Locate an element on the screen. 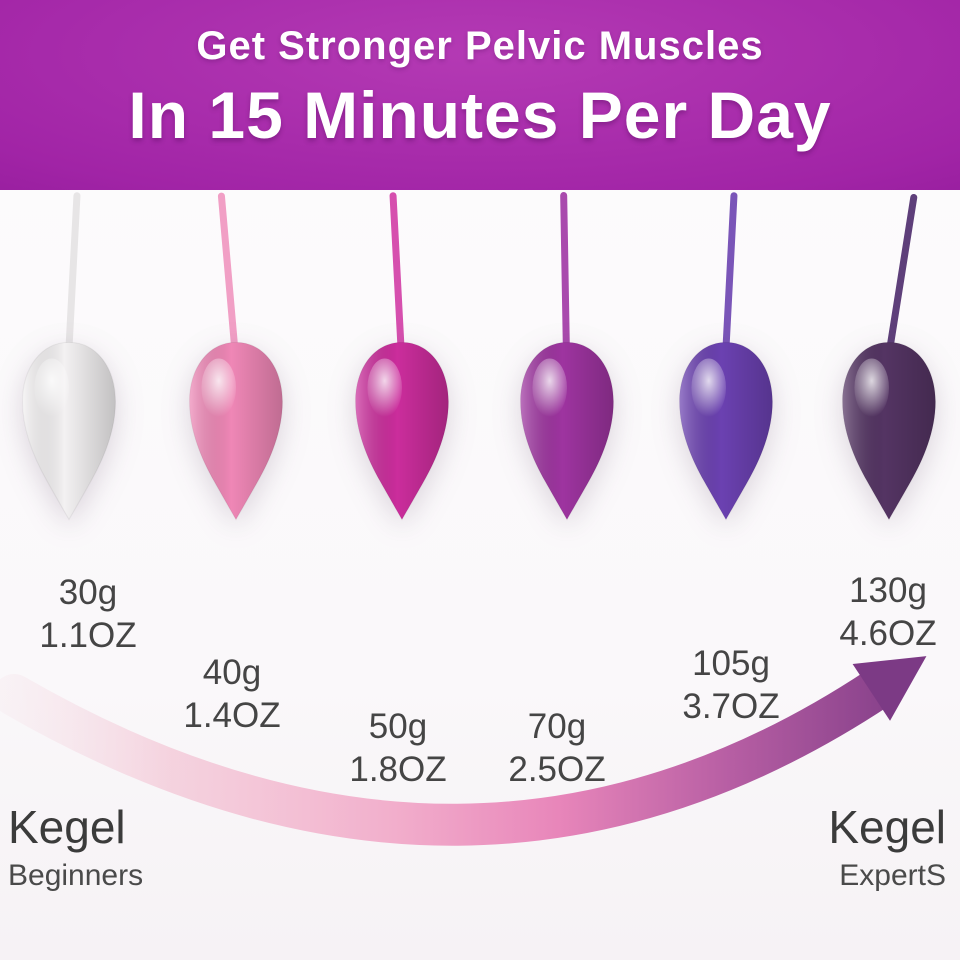  weight-label-4: 70g 2.5OZ is located at coordinates (557, 748).